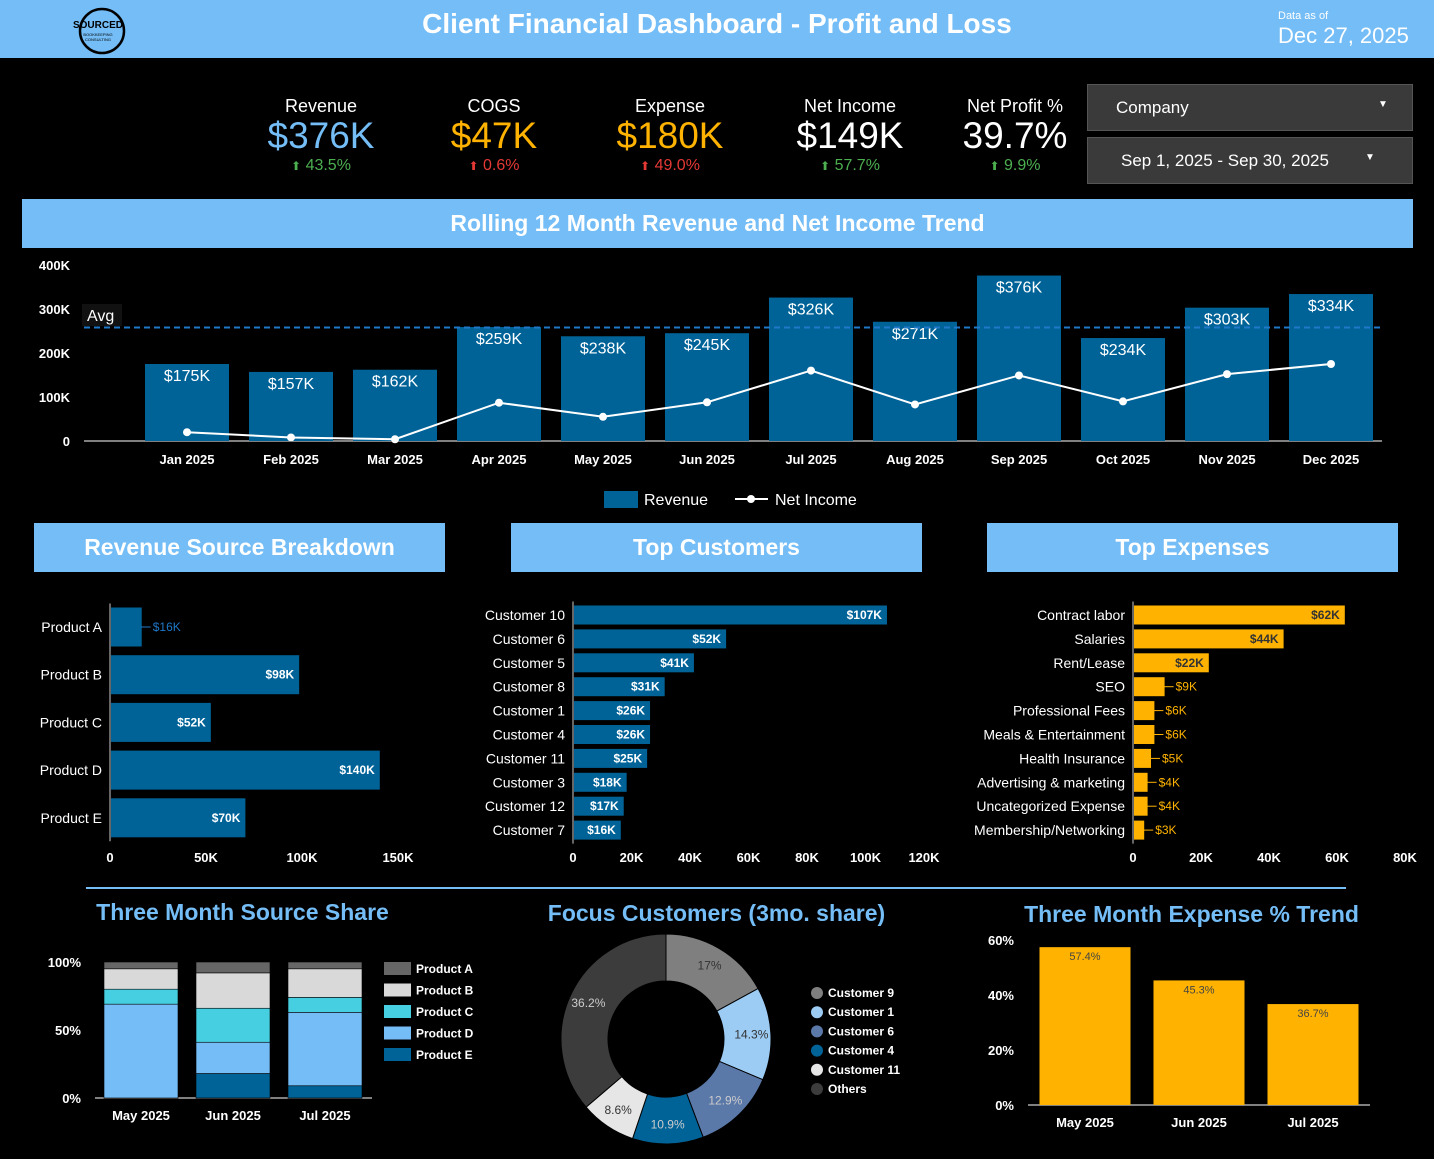 This screenshot has width=1434, height=1159. I want to click on category-label: Customer 7, so click(529, 830).